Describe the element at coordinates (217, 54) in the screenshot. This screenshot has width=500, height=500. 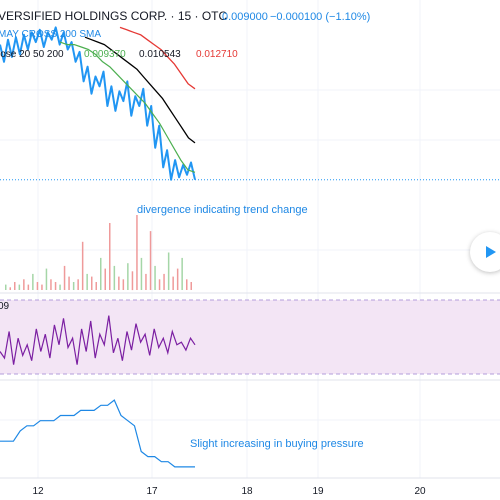
I see `ma200-value: 0.012710` at that location.